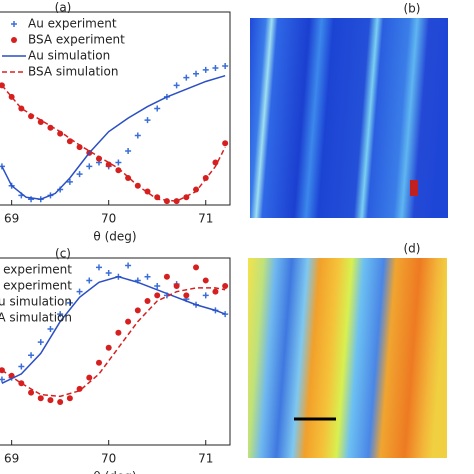 Image resolution: width=474 pixels, height=474 pixels. Describe the element at coordinates (412, 249) in the screenshot. I see `panel-label: (d)` at that location.